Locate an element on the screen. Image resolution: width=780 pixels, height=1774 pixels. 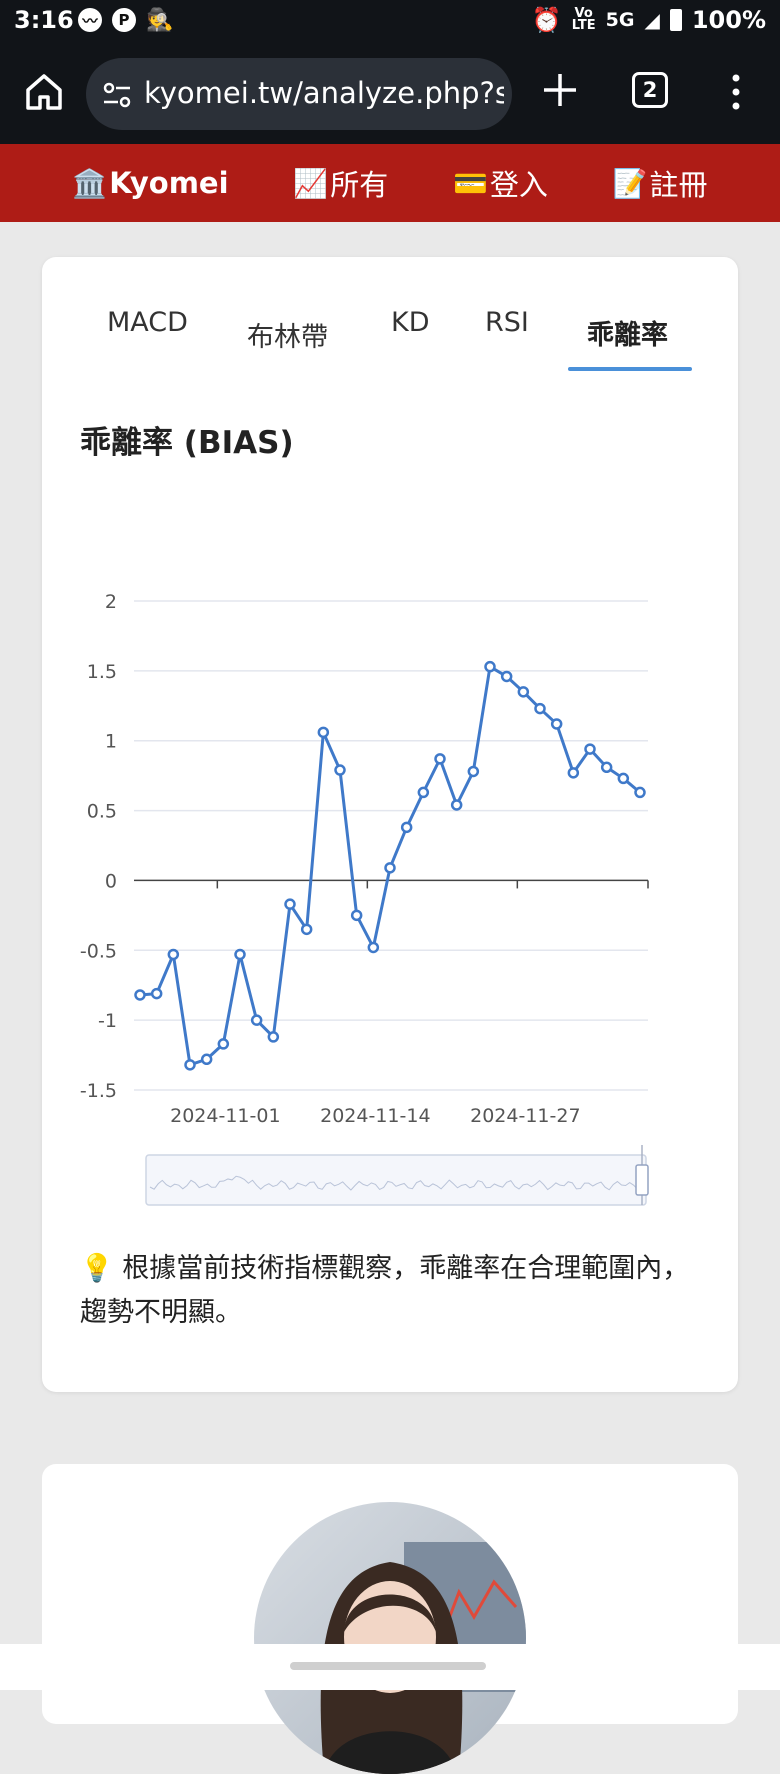
insight-message: 根據當前技術指標觀察，乖離率在合理範圍內，趨勢不明顯。 is located at coordinates (385, 1290).